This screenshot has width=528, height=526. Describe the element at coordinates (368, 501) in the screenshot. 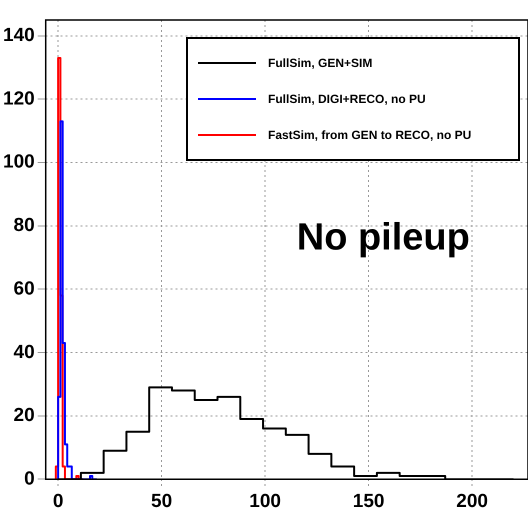

I see `x-tick-label: 150` at that location.